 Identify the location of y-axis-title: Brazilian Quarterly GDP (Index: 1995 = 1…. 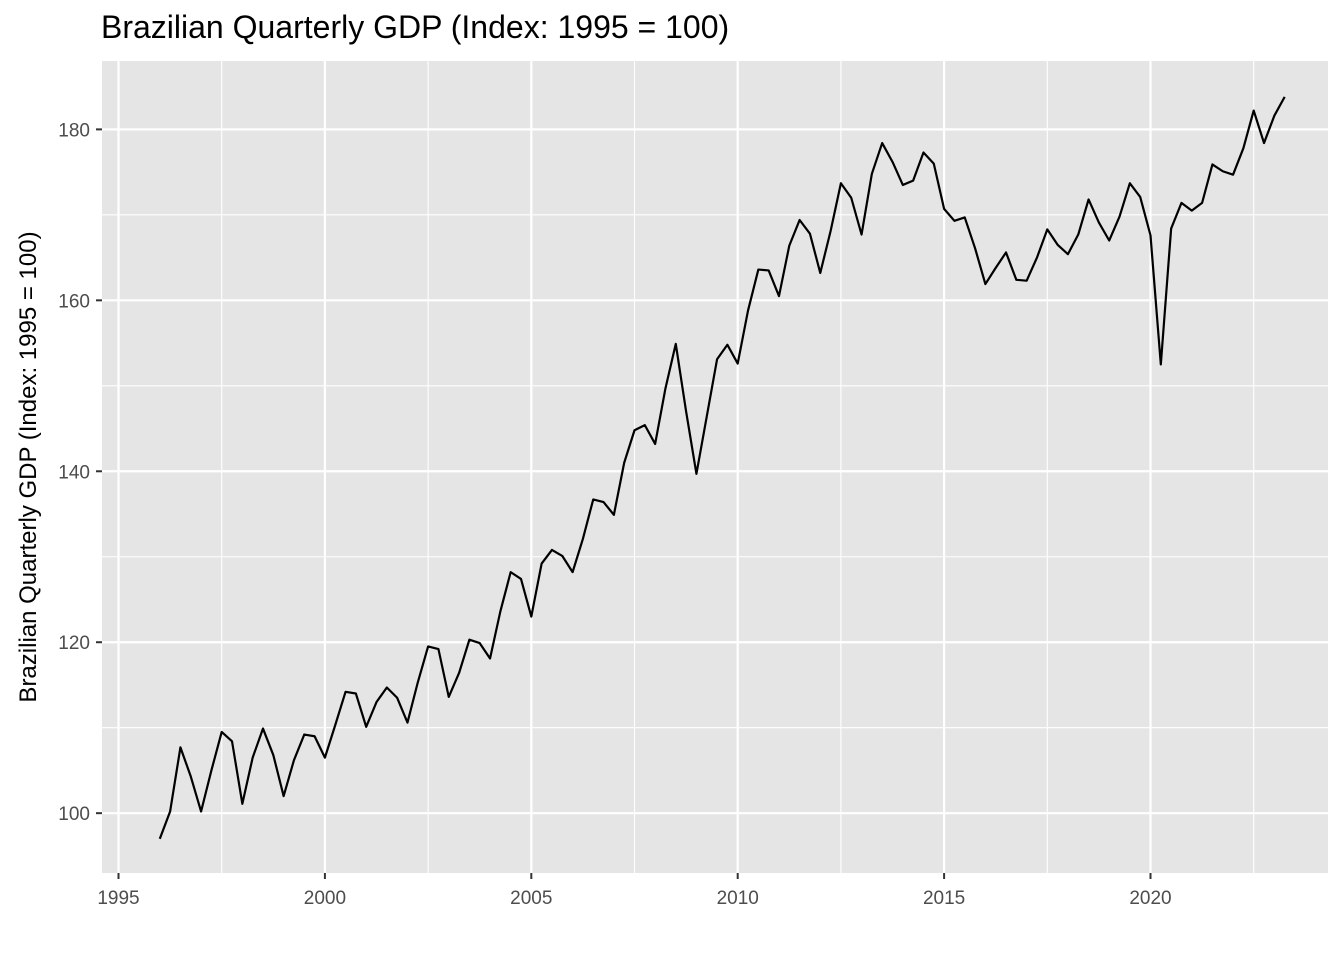
(28, 466).